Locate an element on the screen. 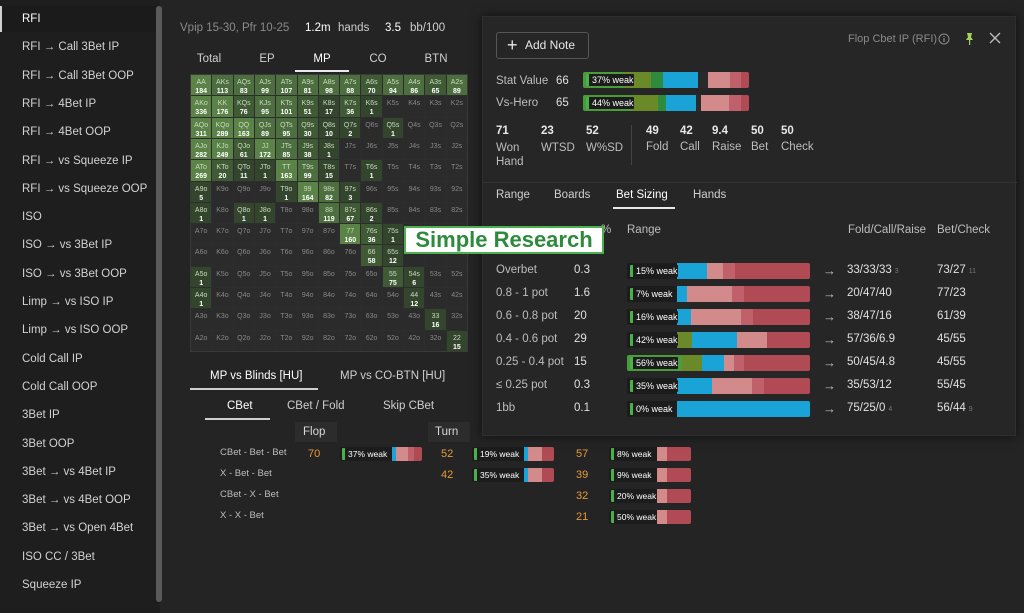 The image size is (1024, 613). hand-cell: Q5s 1 is located at coordinates (393, 127).